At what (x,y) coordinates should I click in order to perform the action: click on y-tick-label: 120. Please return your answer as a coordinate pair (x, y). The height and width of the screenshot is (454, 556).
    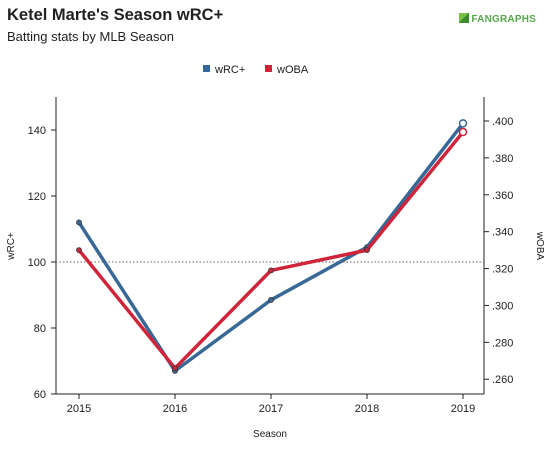
    Looking at the image, I should click on (37, 197).